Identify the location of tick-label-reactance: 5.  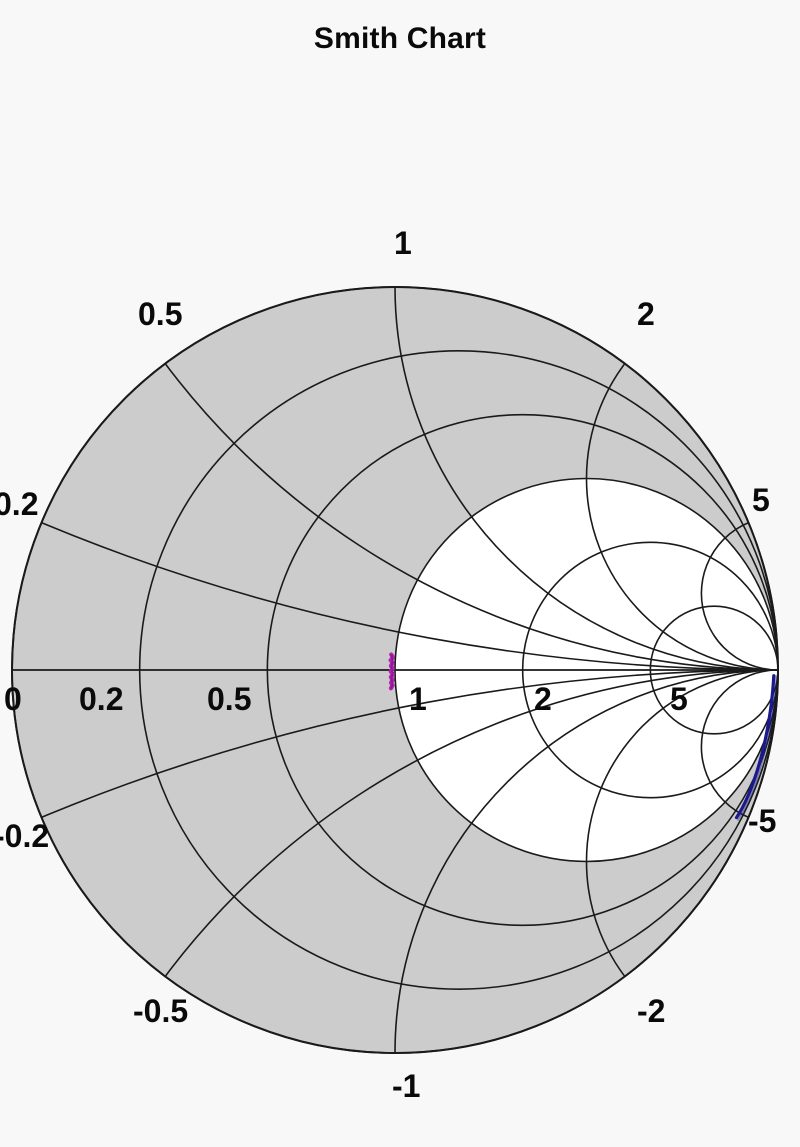
(761, 500).